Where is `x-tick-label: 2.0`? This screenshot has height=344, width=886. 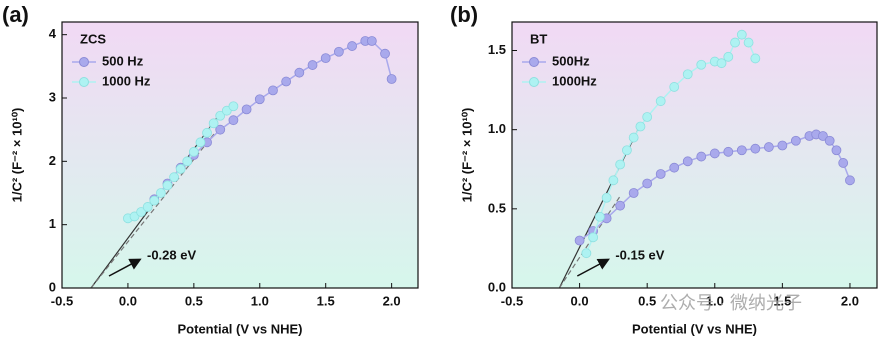
x-tick-label: 2.0 is located at coordinates (850, 300).